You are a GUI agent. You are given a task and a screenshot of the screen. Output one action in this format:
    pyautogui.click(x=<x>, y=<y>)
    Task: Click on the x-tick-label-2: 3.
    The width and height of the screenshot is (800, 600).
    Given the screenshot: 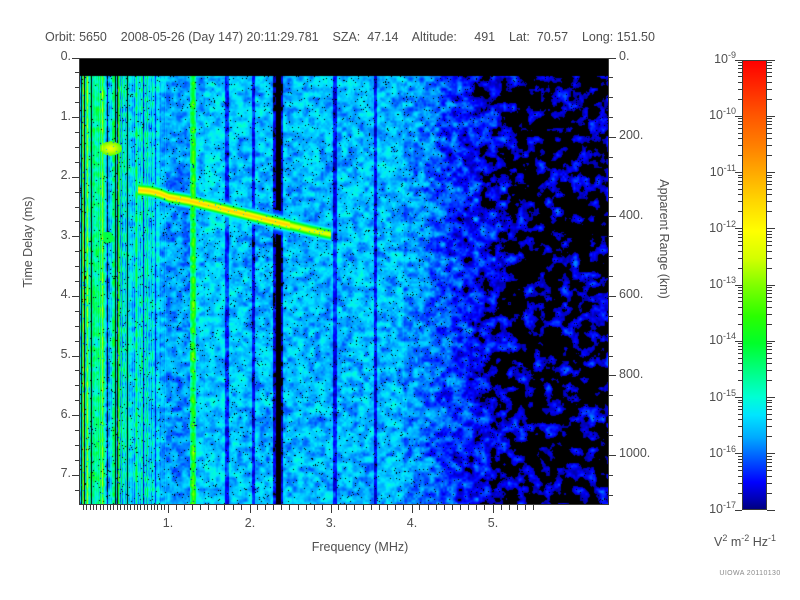 What is the action you would take?
    pyautogui.click(x=331, y=523)
    